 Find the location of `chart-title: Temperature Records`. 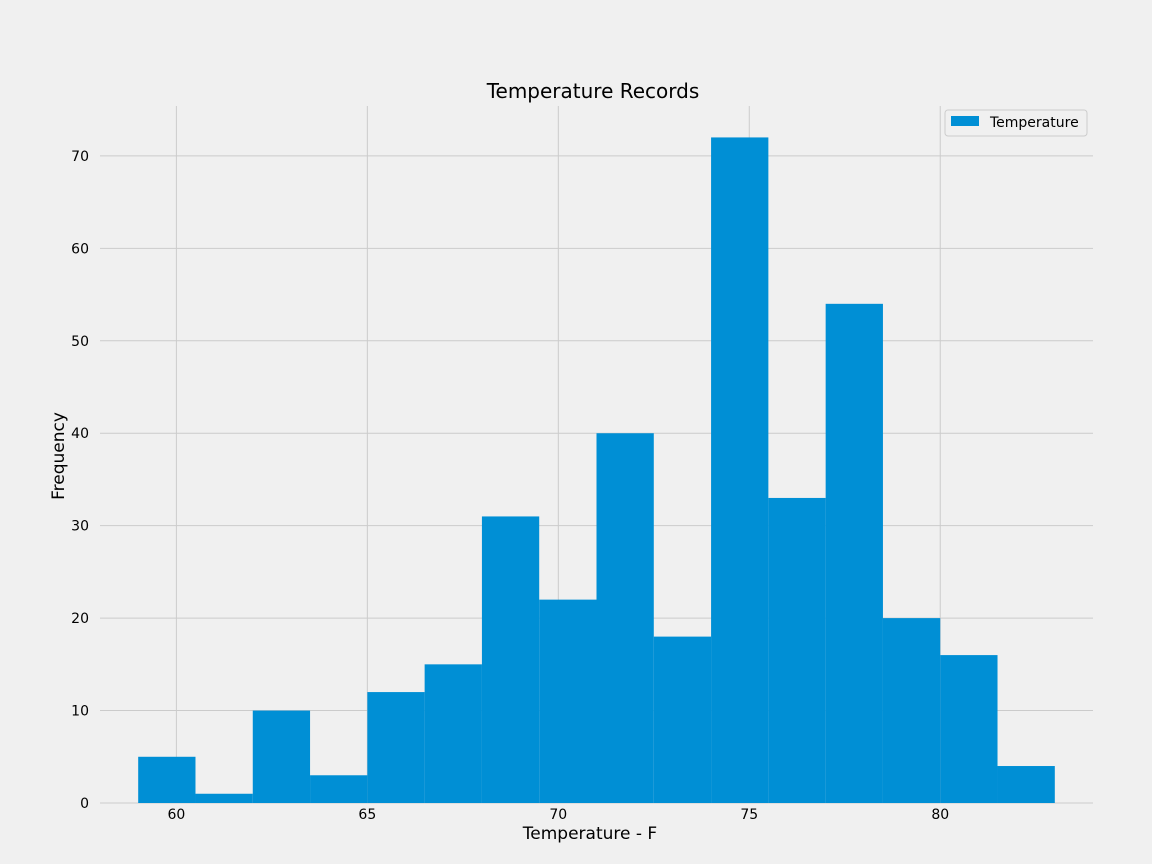

chart-title: Temperature Records is located at coordinates (593, 91).